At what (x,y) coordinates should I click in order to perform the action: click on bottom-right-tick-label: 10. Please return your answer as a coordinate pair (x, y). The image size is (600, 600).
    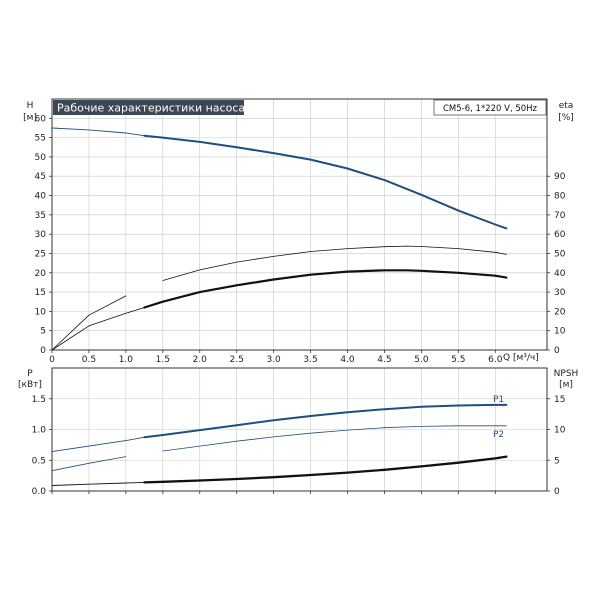
    Looking at the image, I should click on (560, 431).